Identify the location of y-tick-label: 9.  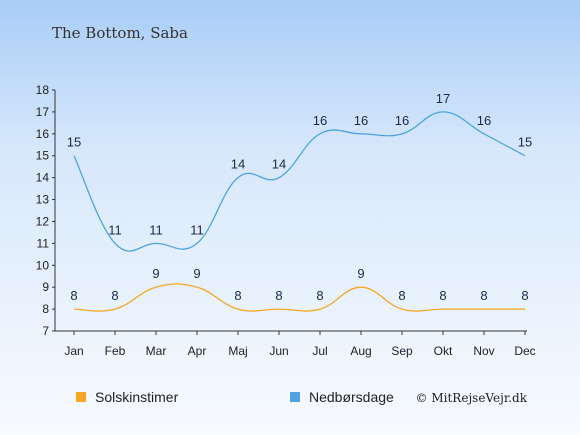
(45, 287).